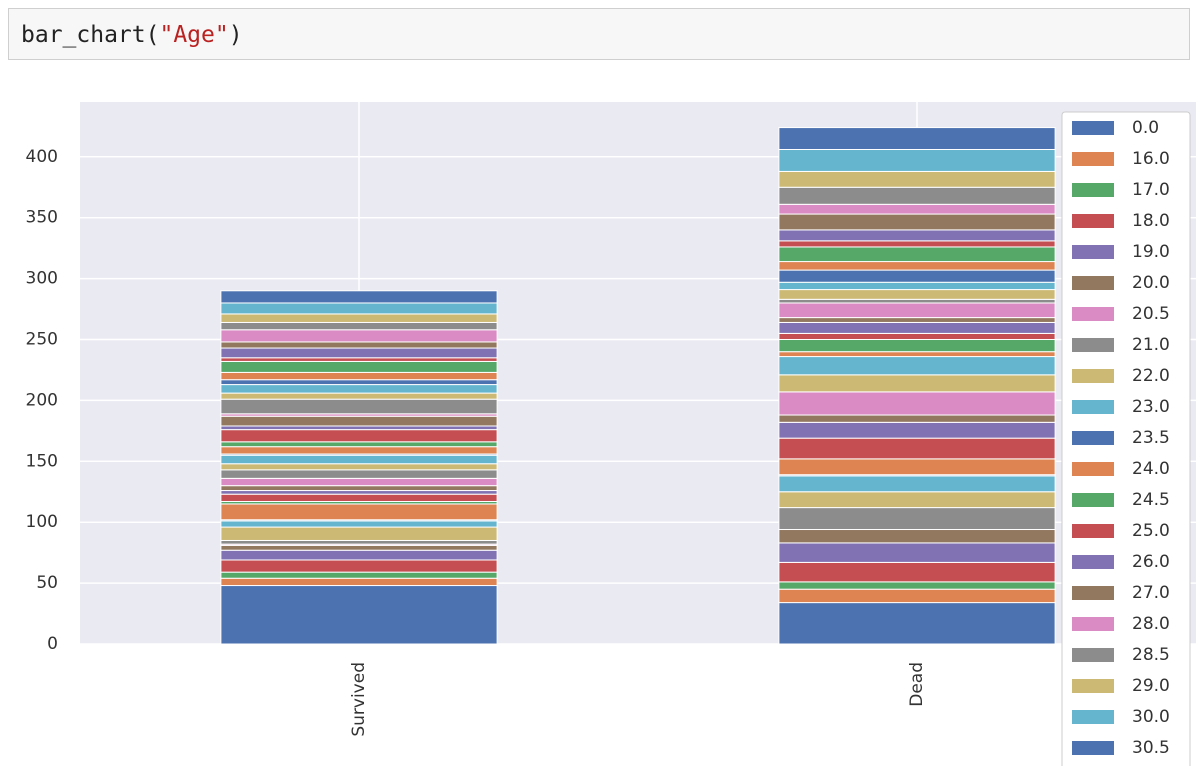  Describe the element at coordinates (599, 34) in the screenshot. I see `code-cell: bar_chart("Age")` at that location.